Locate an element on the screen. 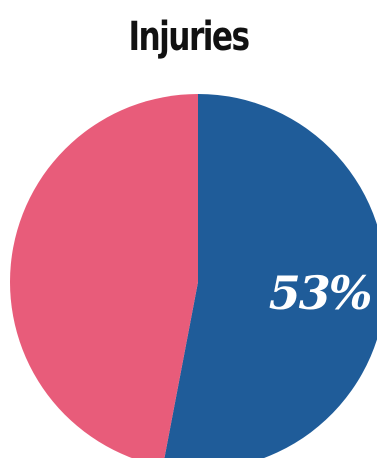 This screenshot has width=377, height=458. pie-slice-label-0: 53% is located at coordinates (320, 293).